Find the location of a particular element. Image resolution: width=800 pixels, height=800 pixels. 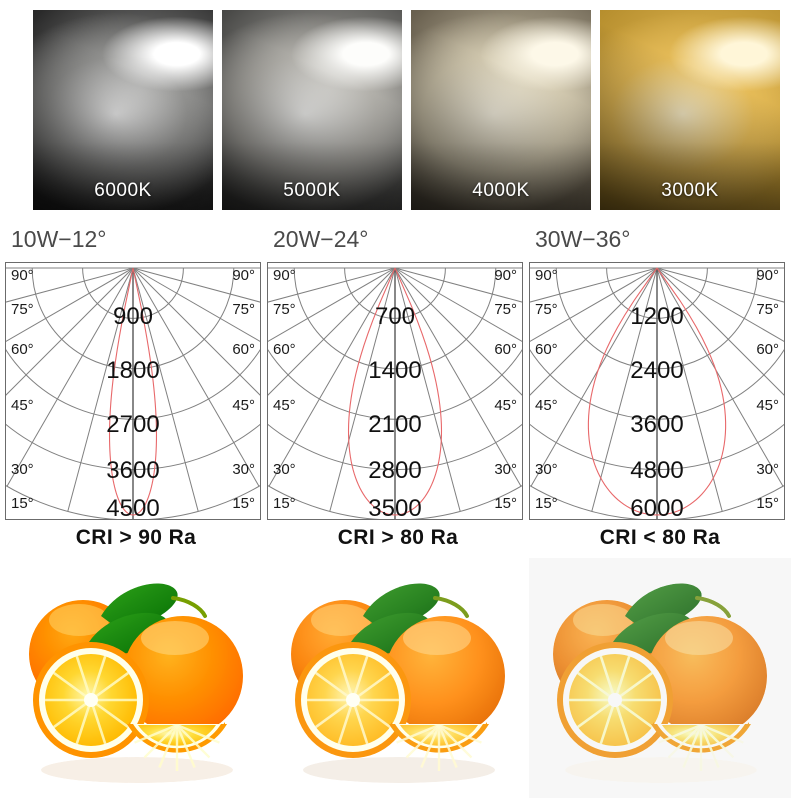

cri-label-80: CRI > 80 Ra is located at coordinates (398, 537).